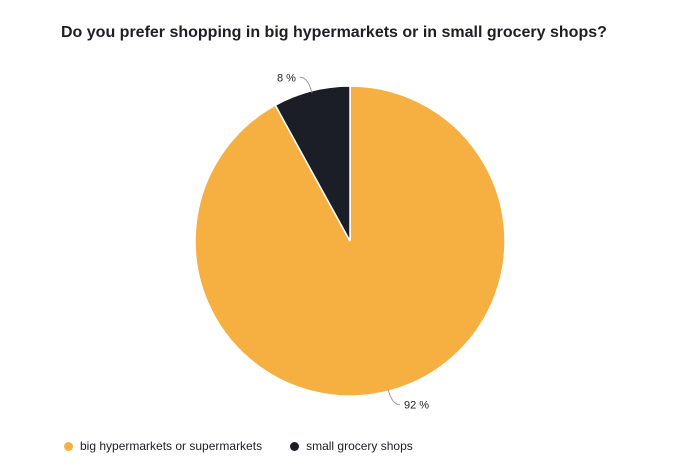  I want to click on slice-label-big-hypermarkets: 92 %, so click(416, 406).